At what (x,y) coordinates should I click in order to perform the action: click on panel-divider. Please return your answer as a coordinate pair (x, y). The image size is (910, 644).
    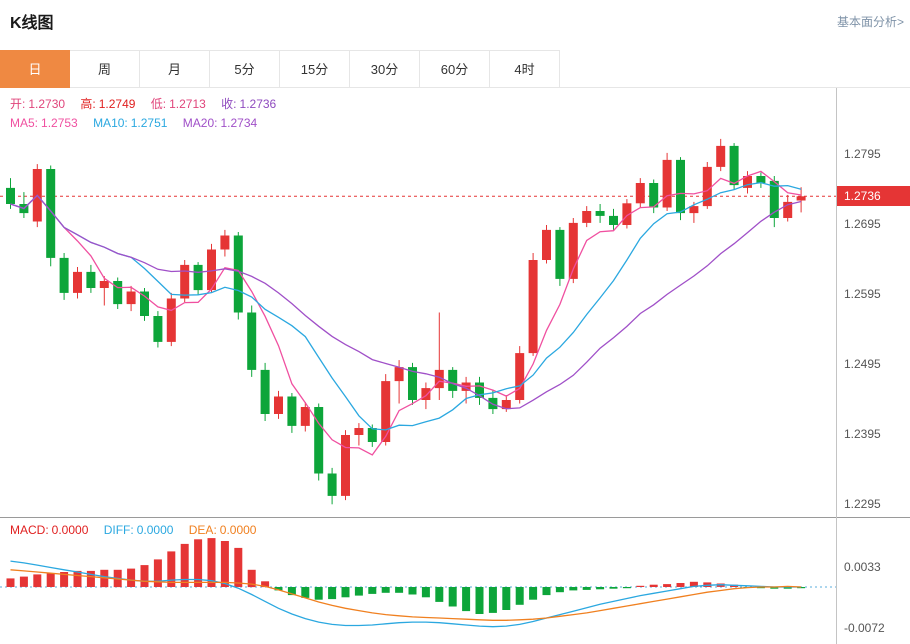
    Looking at the image, I should click on (455, 517).